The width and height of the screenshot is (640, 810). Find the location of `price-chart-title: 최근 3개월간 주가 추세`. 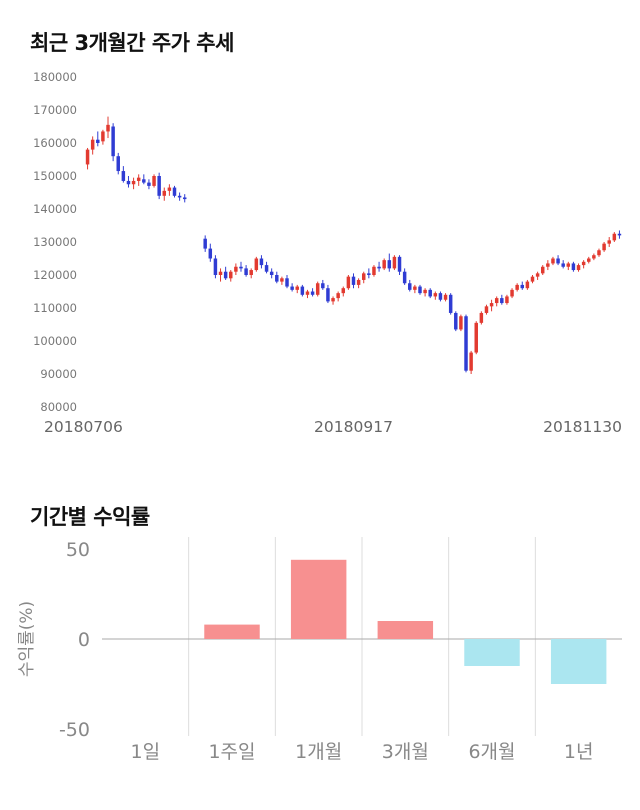

price-chart-title: 최근 3개월간 주가 추세 is located at coordinates (132, 43).